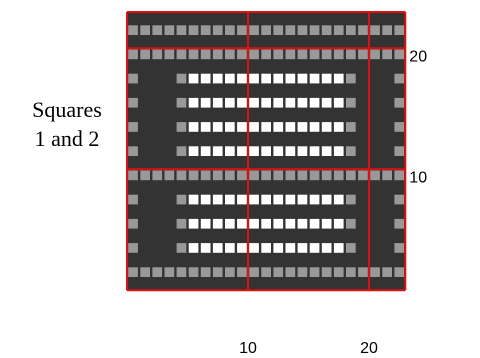  I want to click on side-label-line-2: 1 and 2, so click(67, 138).